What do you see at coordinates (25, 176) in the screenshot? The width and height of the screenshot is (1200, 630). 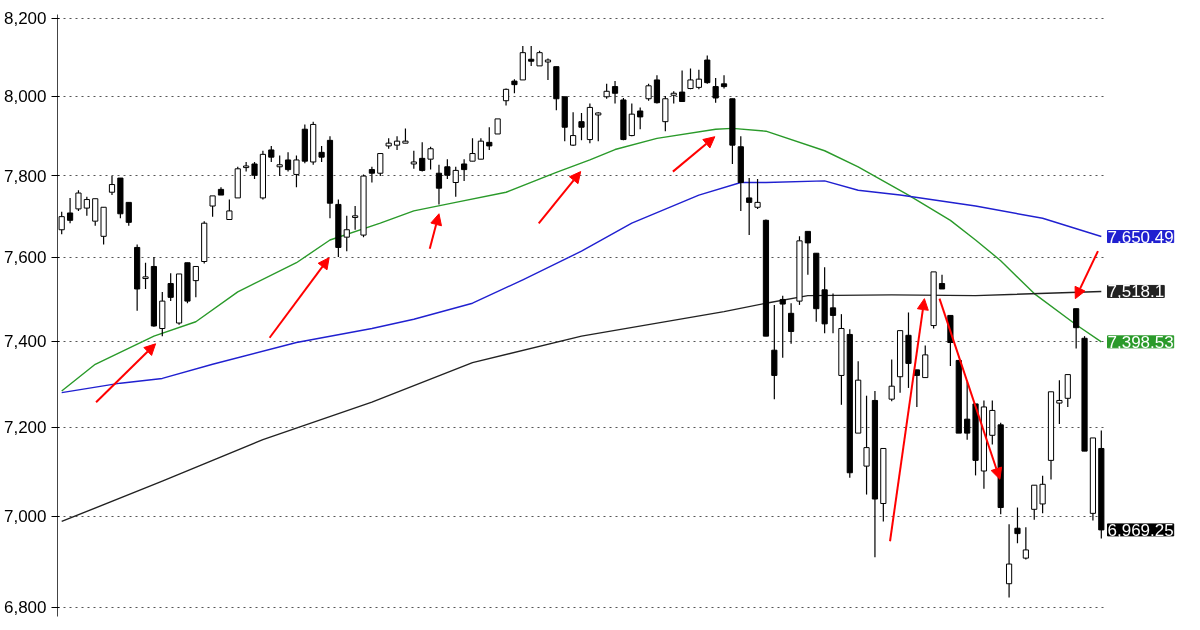 I see `y-tick-label: 7,800` at bounding box center [25, 176].